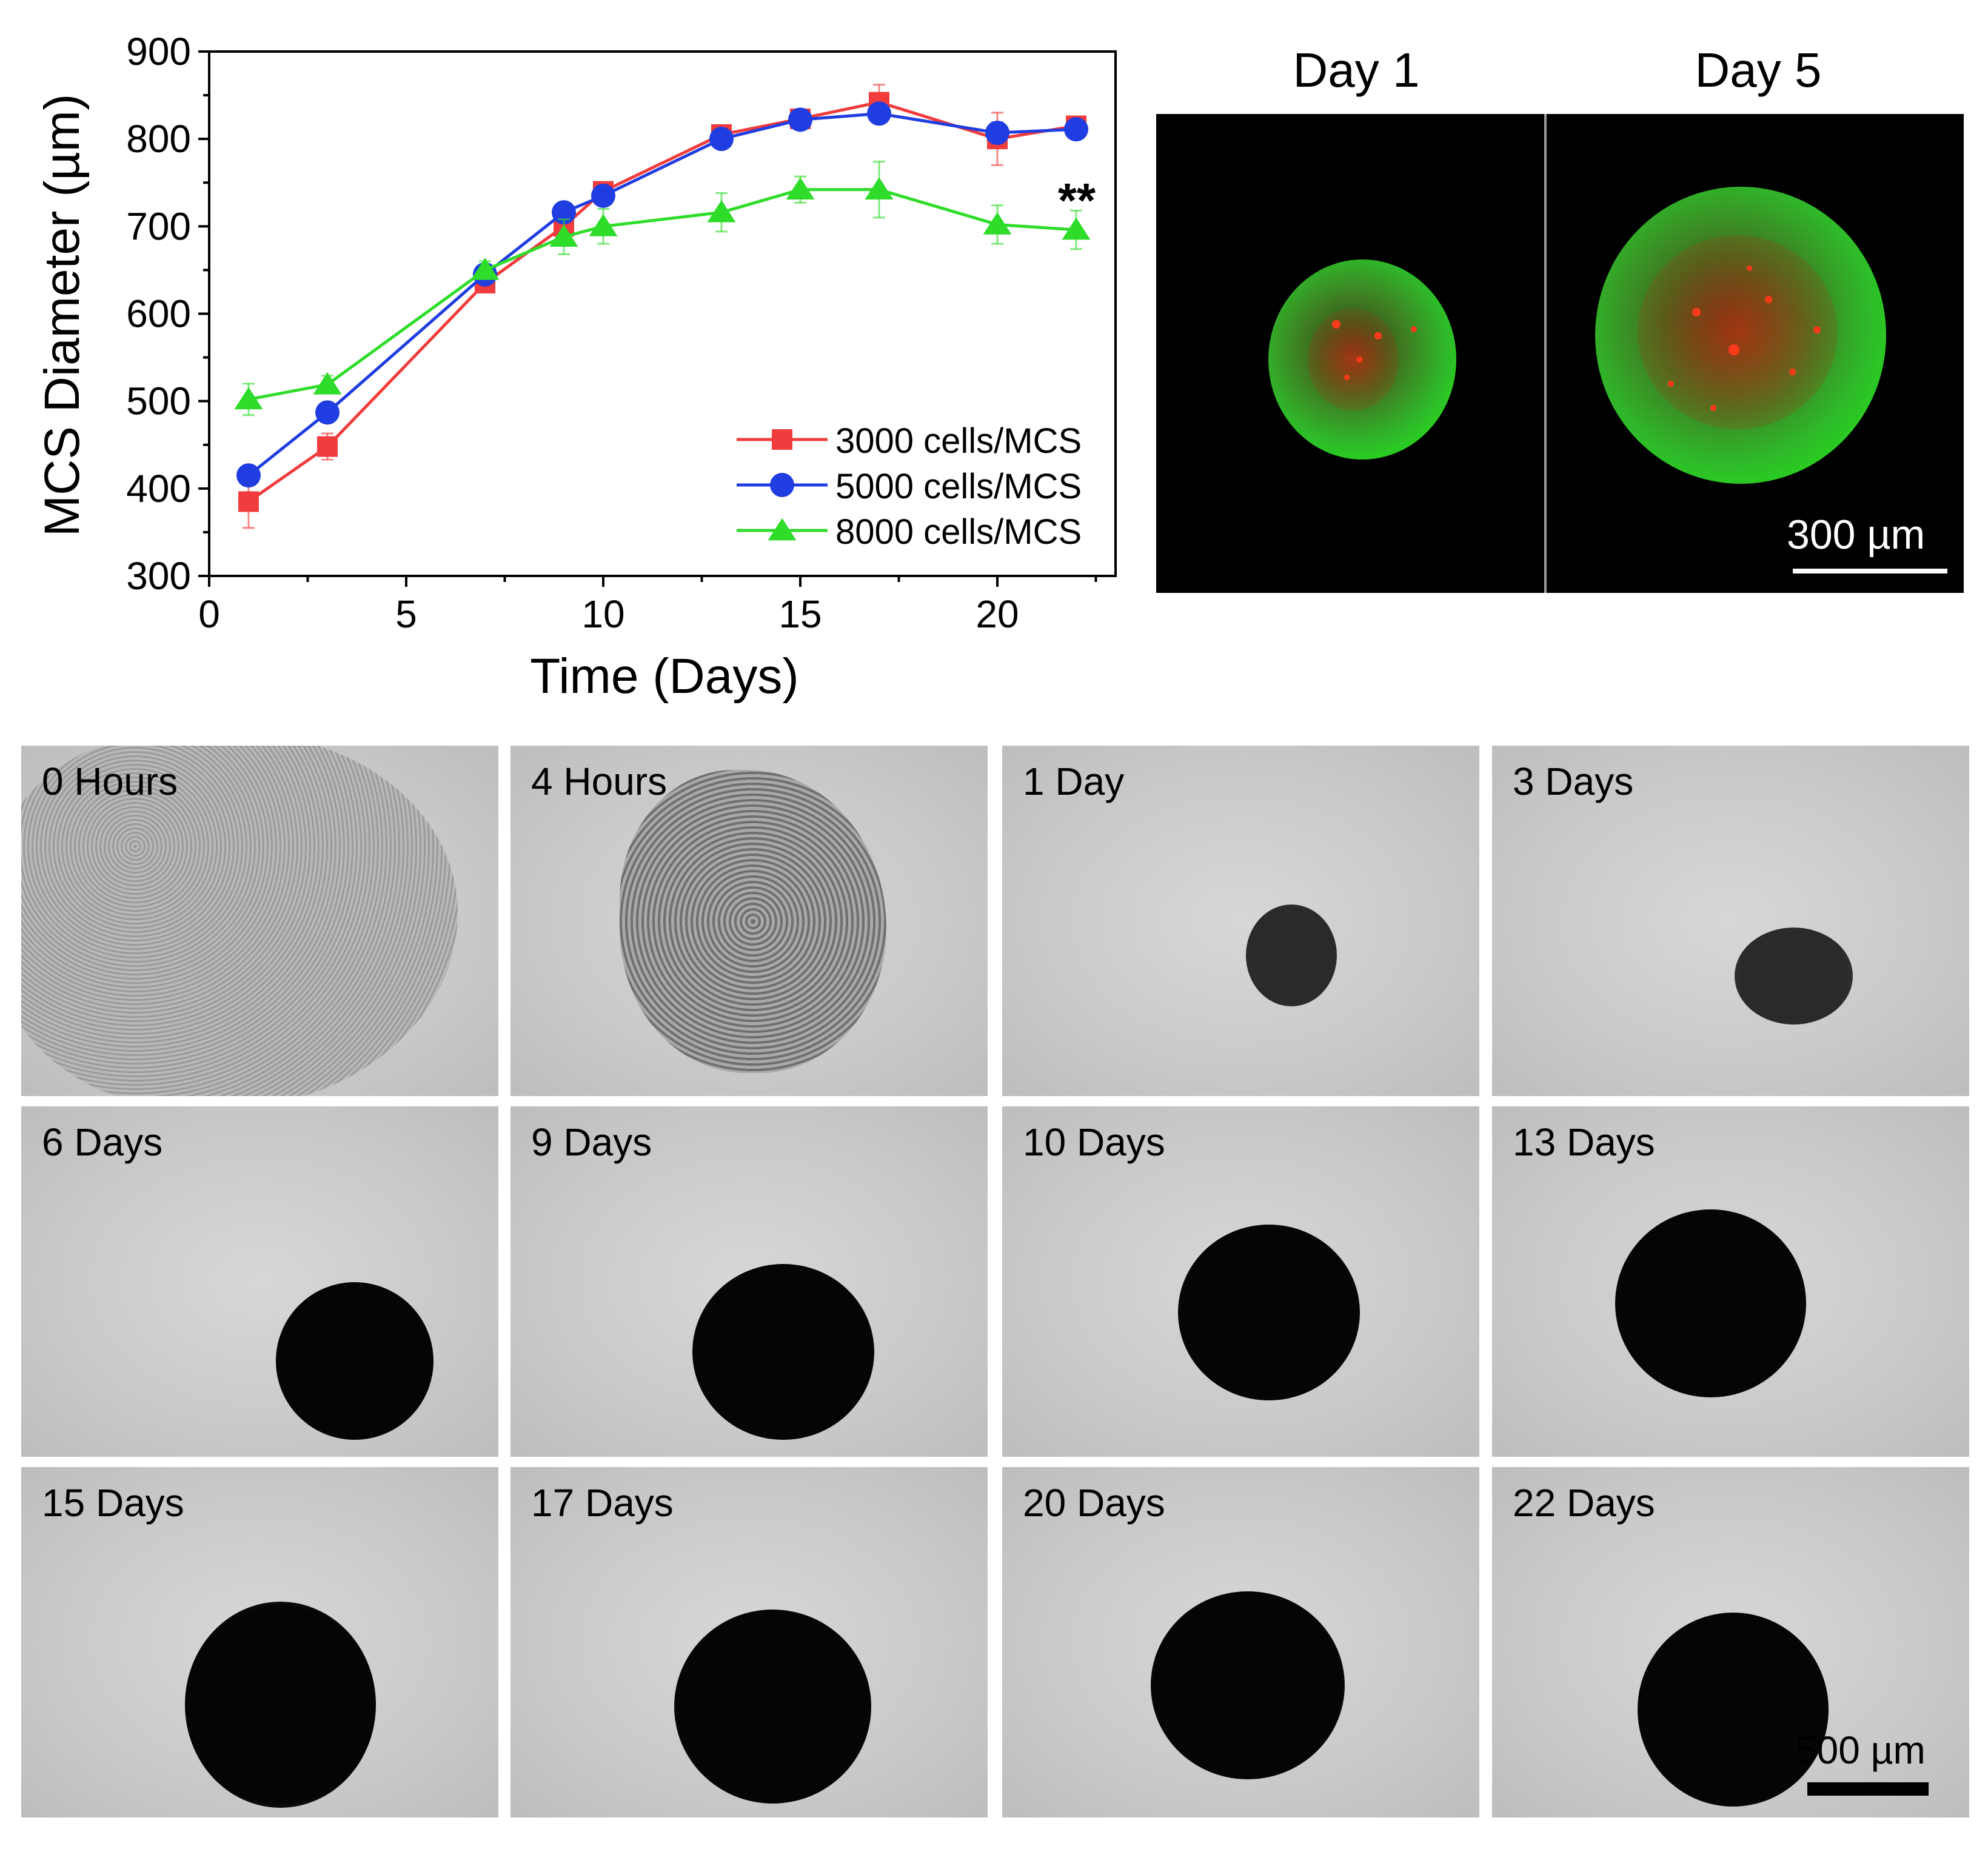  Describe the element at coordinates (209, 614) in the screenshot. I see `x-tick-label: 0` at that location.